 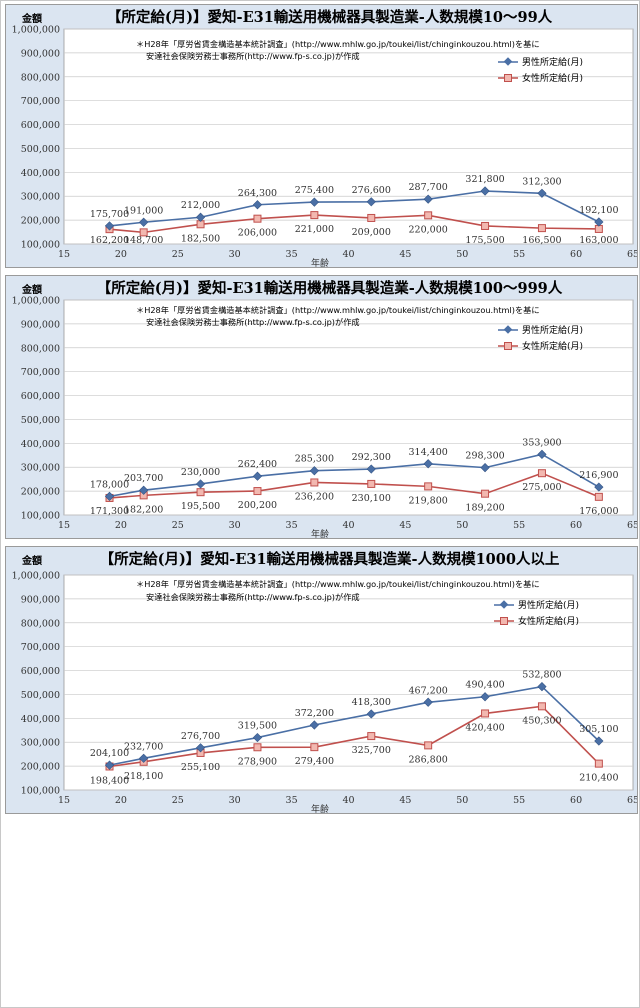 What do you see at coordinates (257, 193) in the screenshot?
I see `male-data-label: 264,300` at bounding box center [257, 193].